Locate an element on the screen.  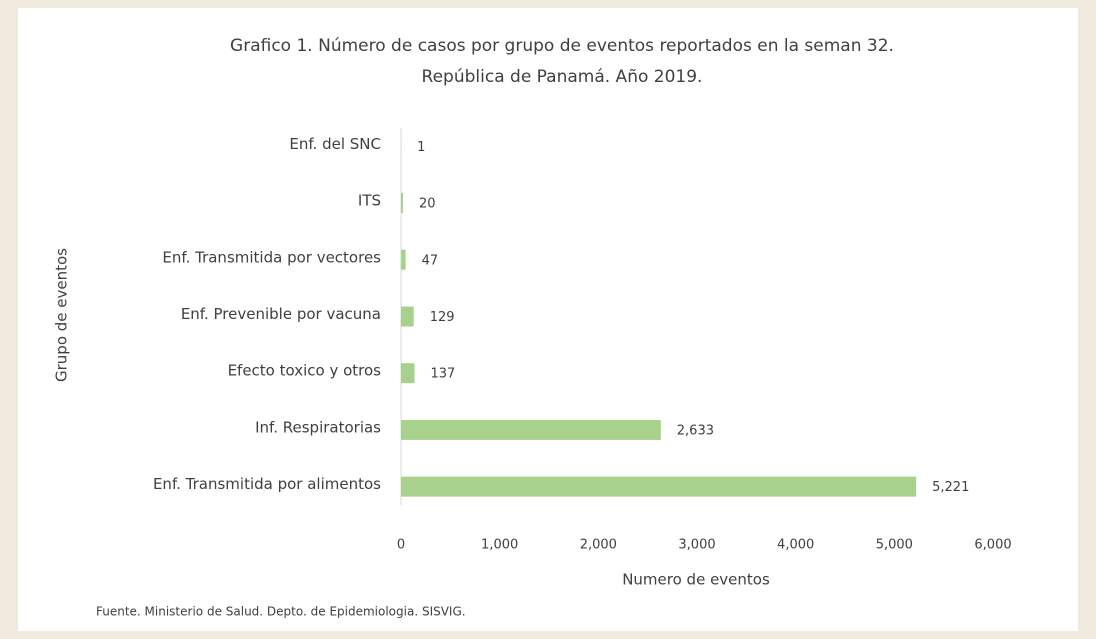
value-label: 137 is located at coordinates (443, 374).